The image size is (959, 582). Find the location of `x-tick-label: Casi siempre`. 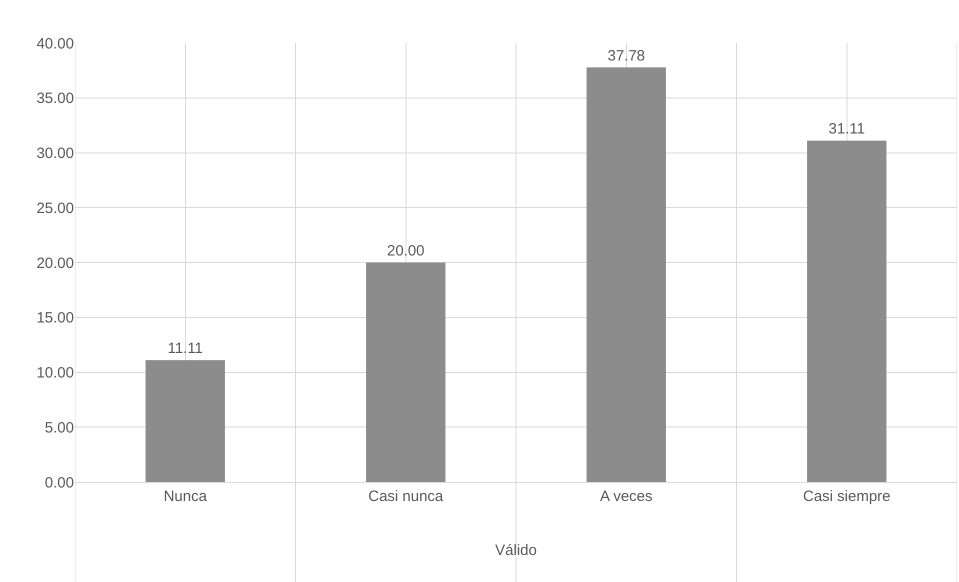

x-tick-label: Casi siempre is located at coordinates (846, 496).